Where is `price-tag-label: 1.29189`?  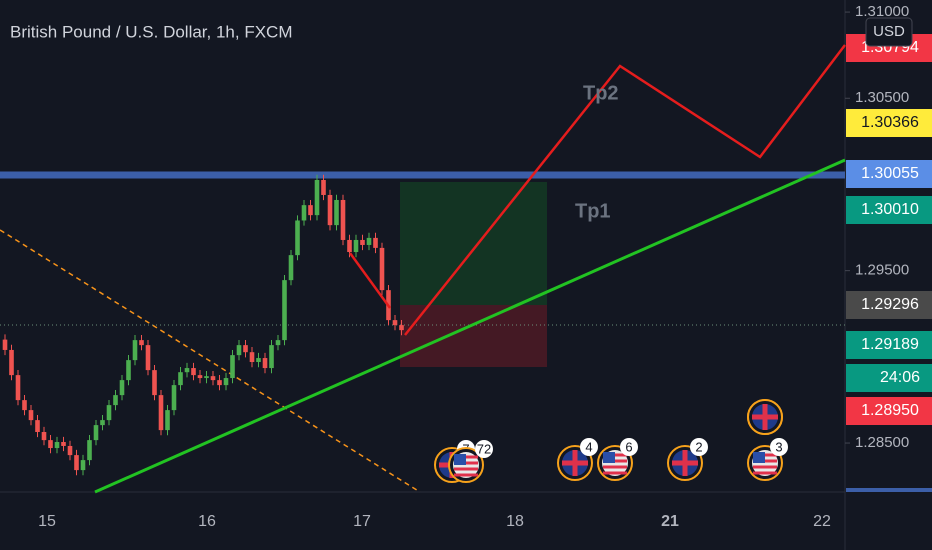 price-tag-label: 1.29189 is located at coordinates (890, 344).